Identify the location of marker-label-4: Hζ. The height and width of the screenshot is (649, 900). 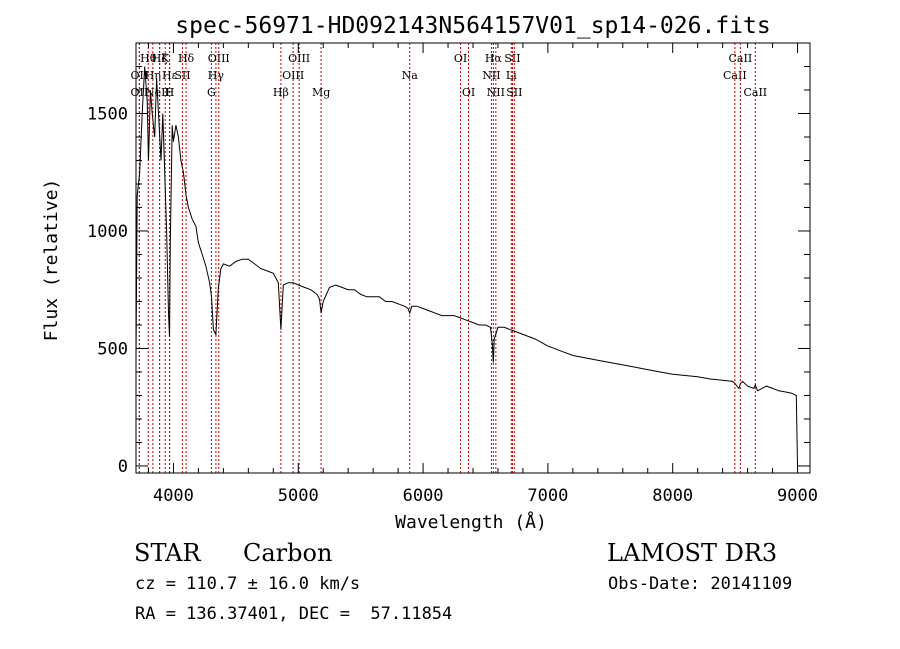
(160, 58).